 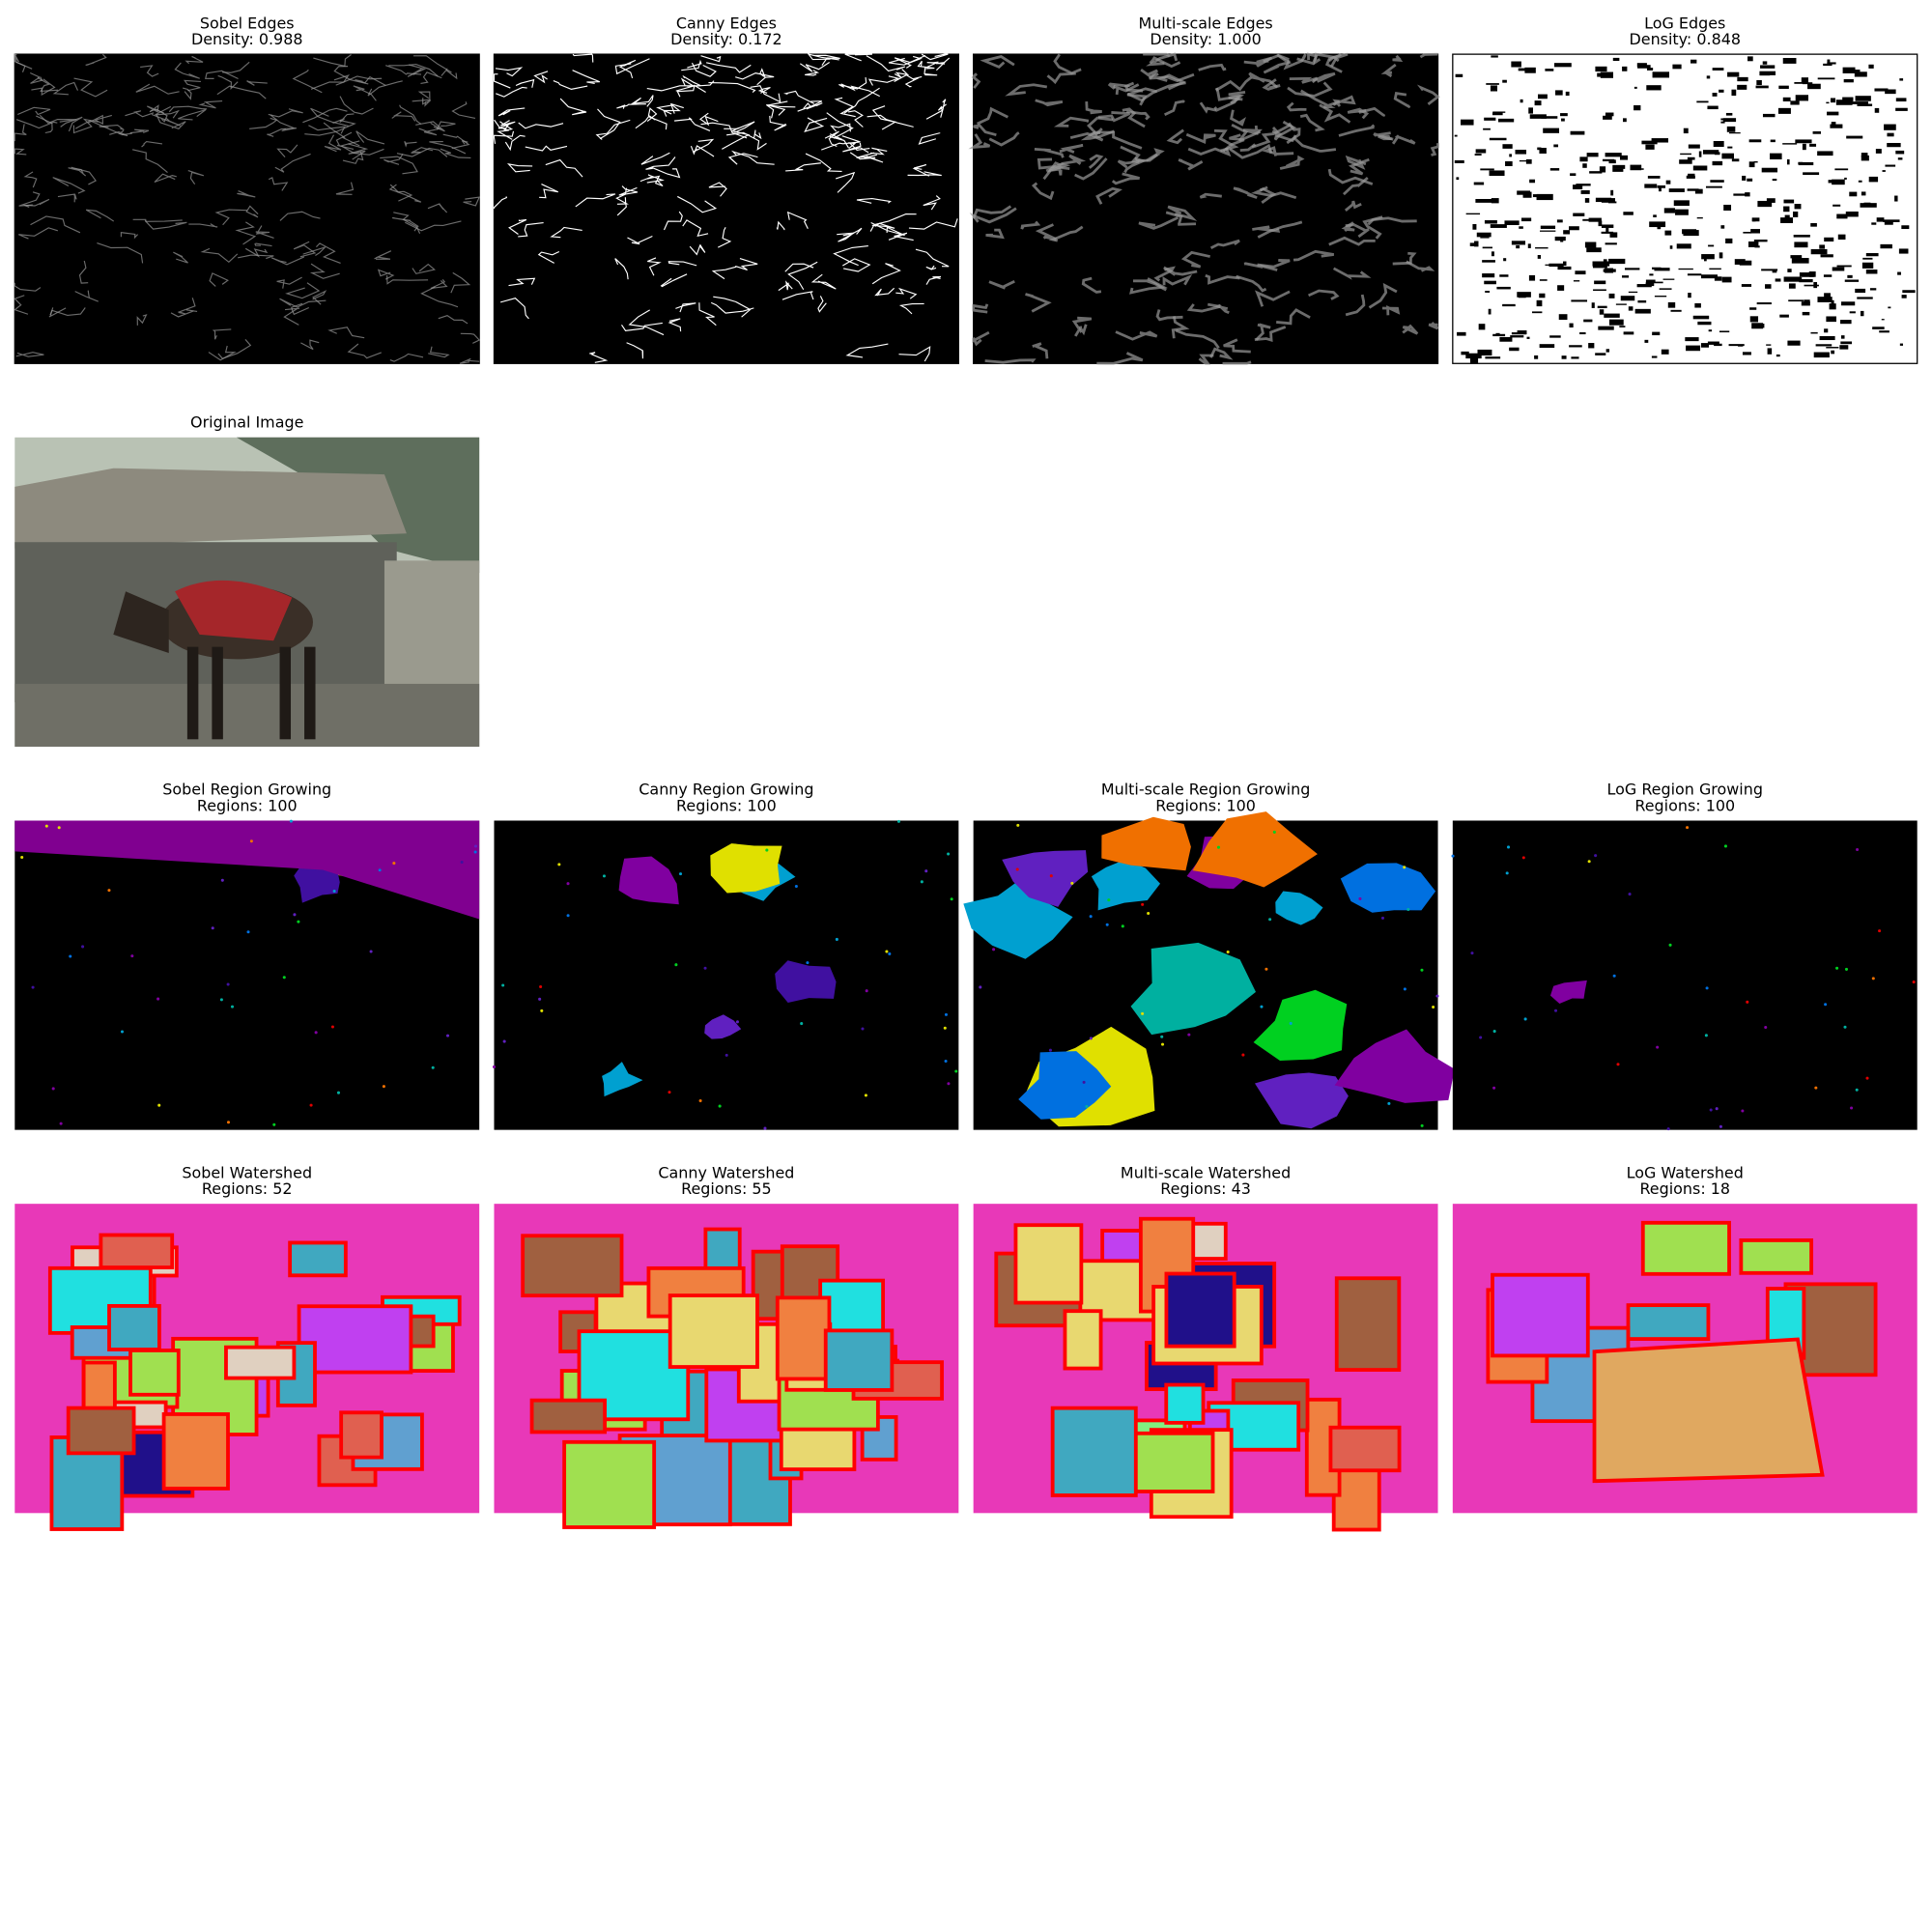 I want to click on segment, so click(x=713, y=1331).